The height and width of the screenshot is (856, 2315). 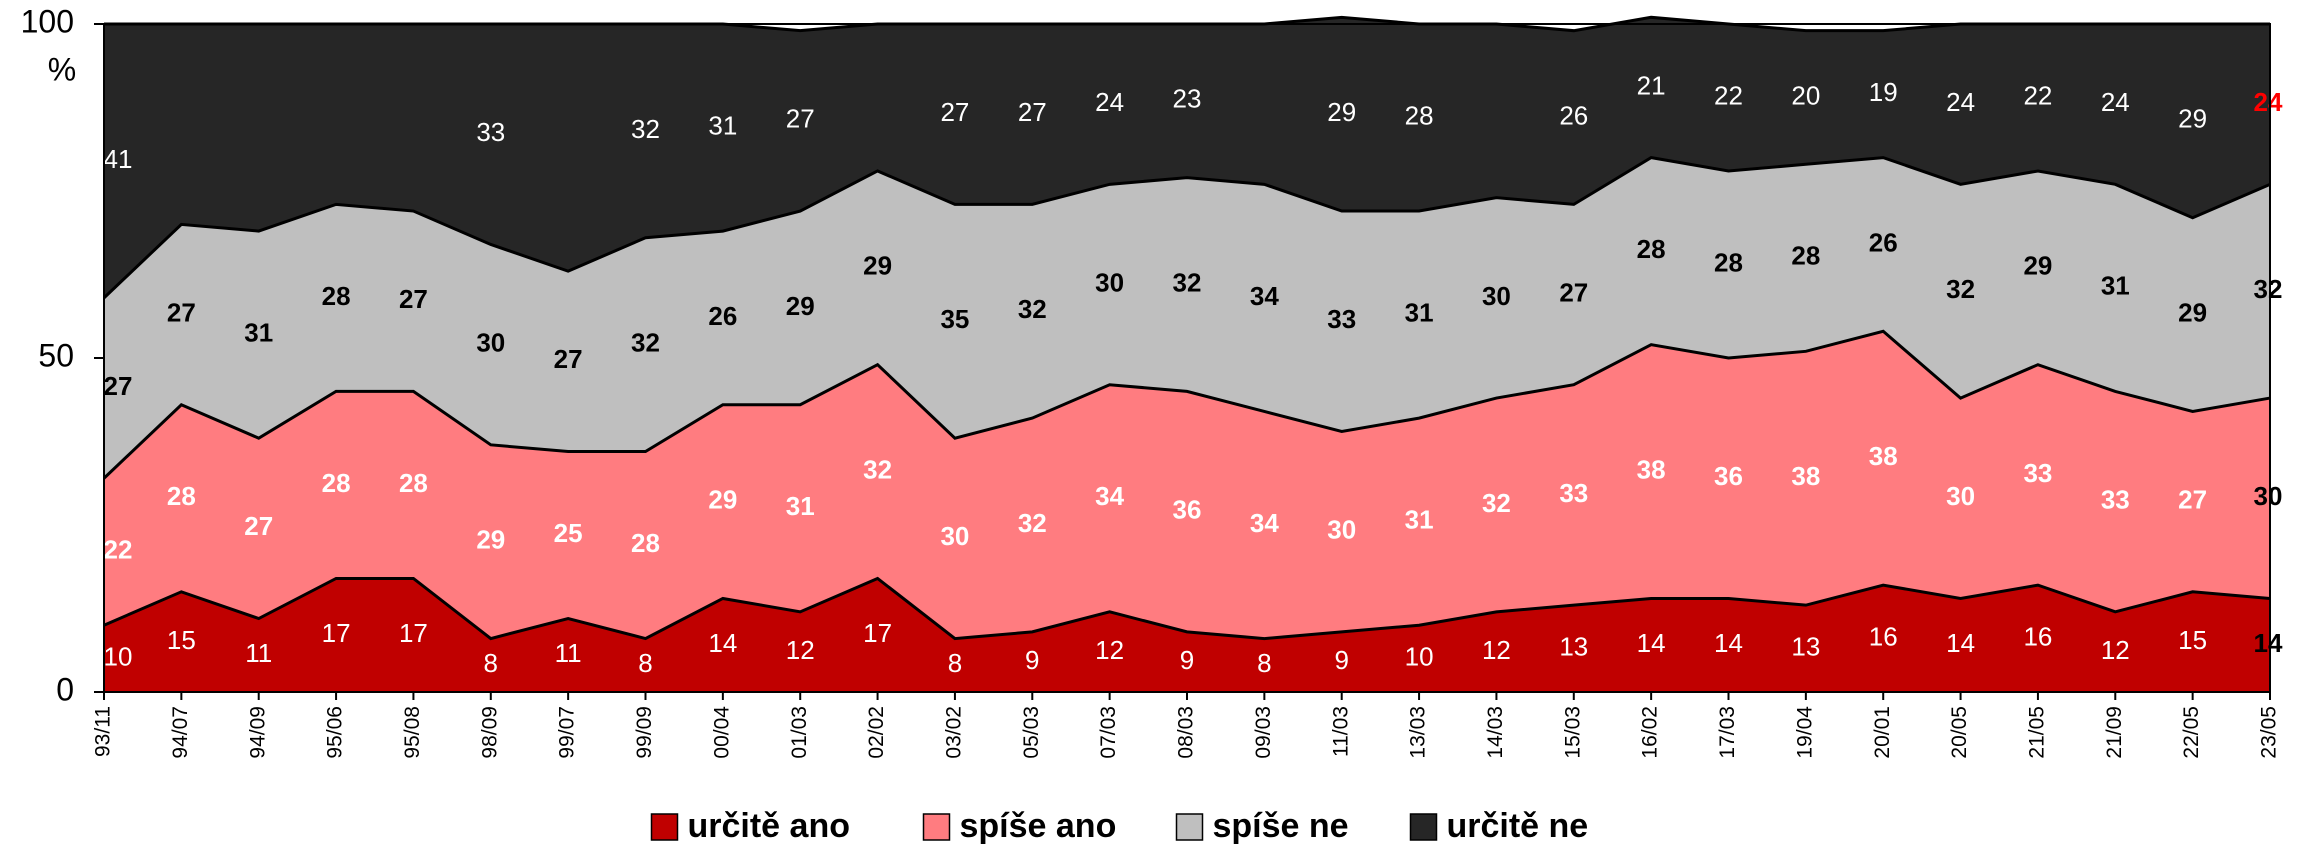 I want to click on data-label: 11, so click(x=258, y=653).